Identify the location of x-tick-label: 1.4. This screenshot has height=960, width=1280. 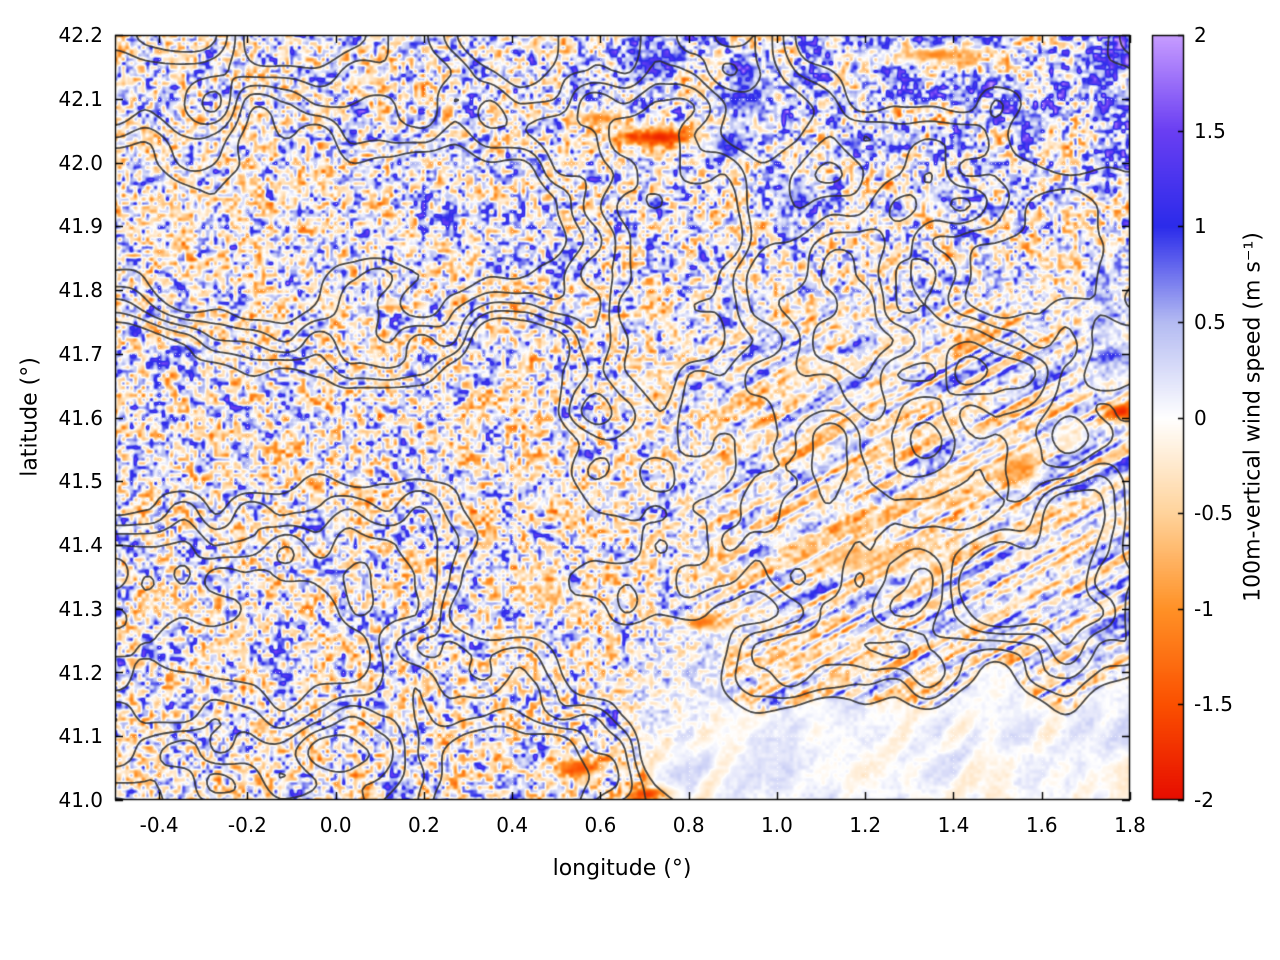
(953, 825).